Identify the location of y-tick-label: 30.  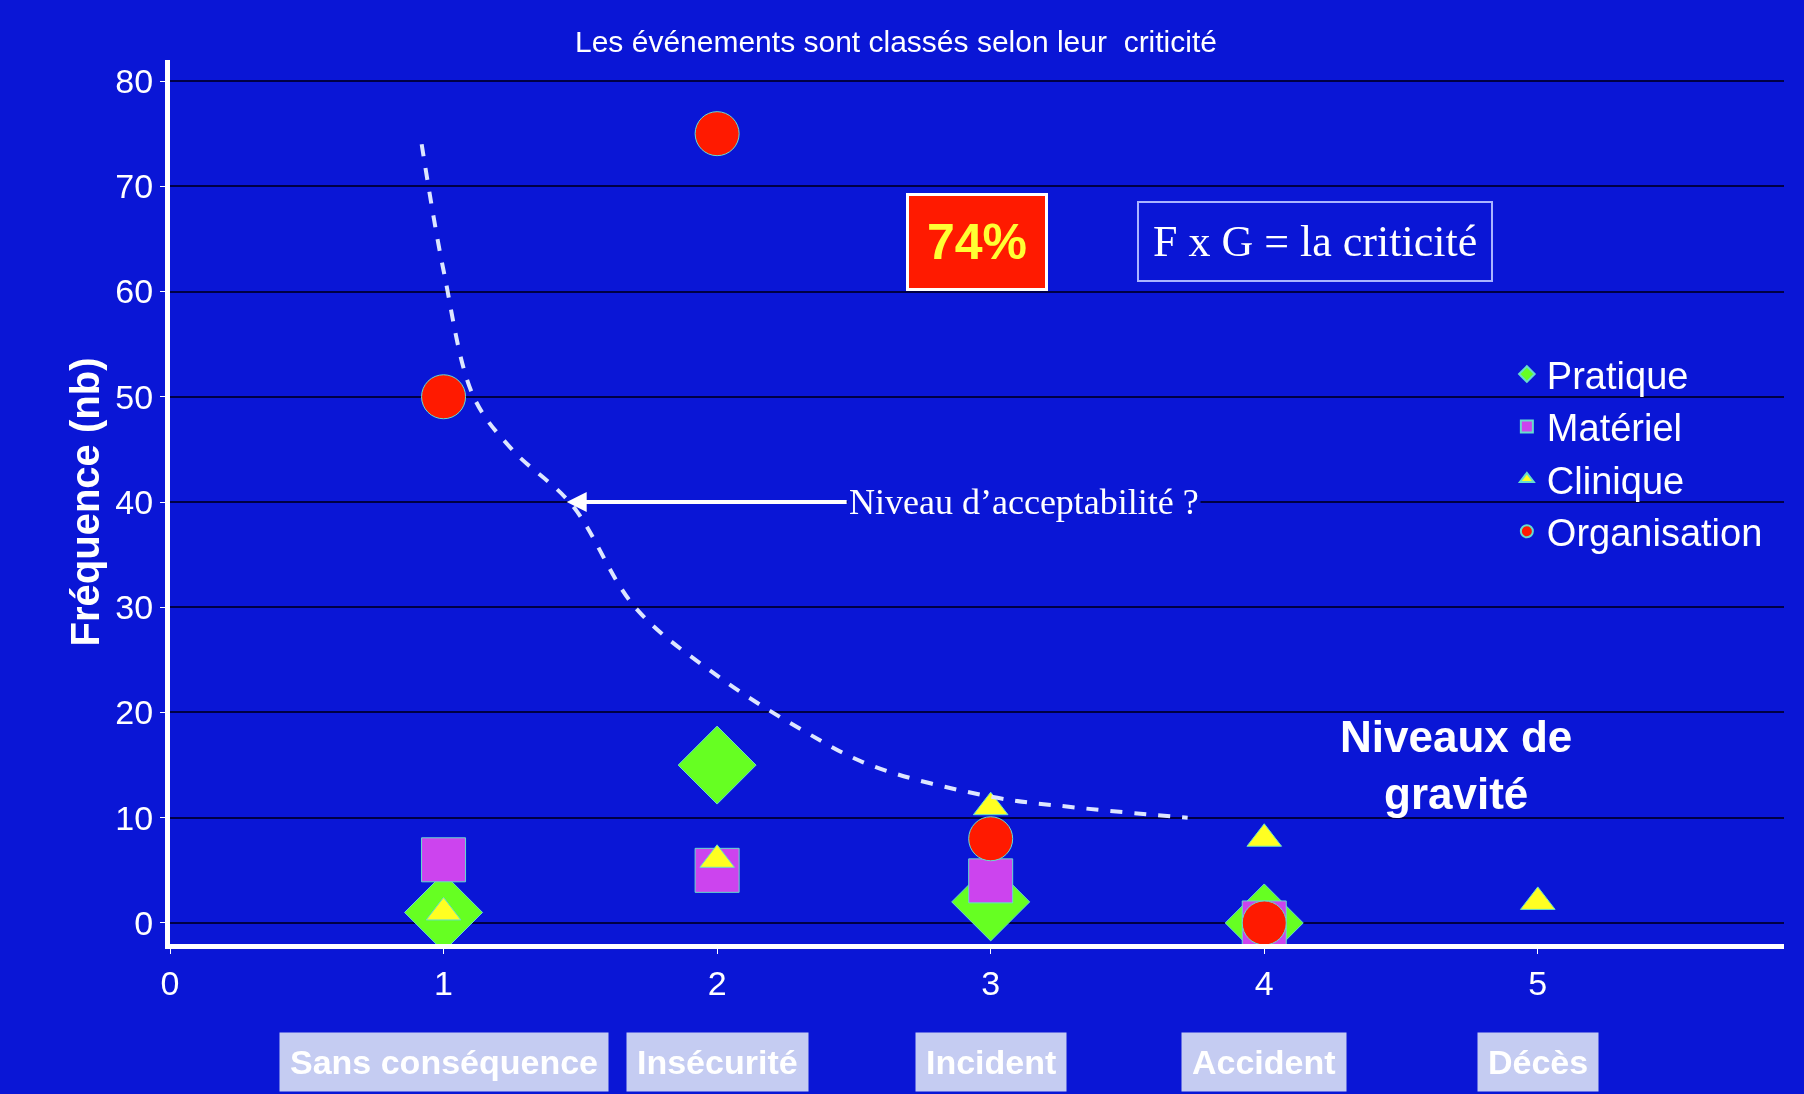
(134, 607).